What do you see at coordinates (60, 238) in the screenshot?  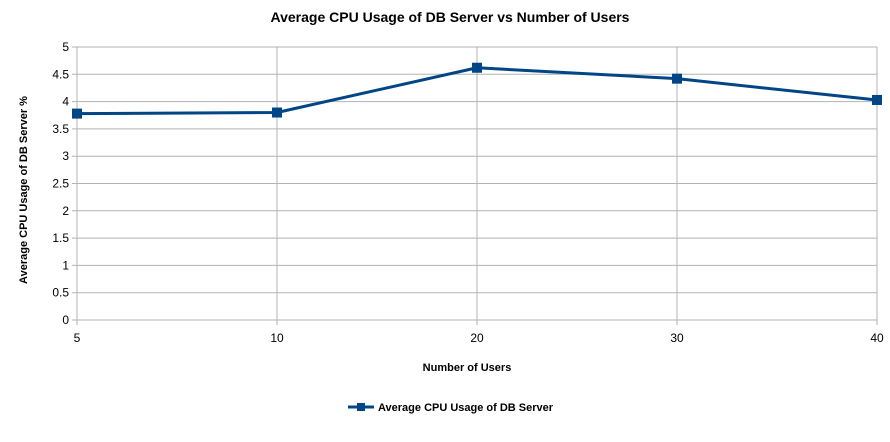 I see `y-tick-label: 1.5` at bounding box center [60, 238].